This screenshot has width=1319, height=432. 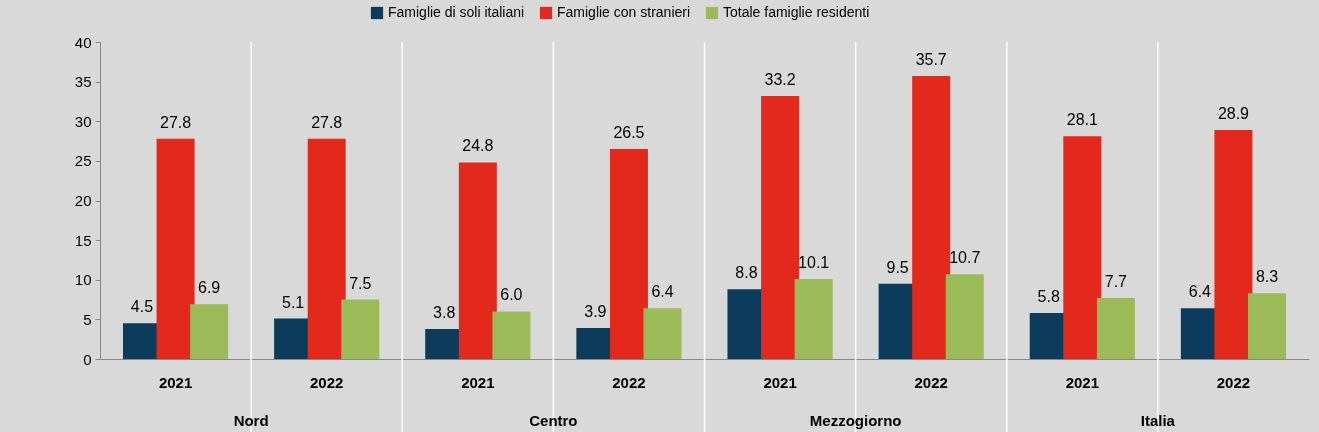 What do you see at coordinates (897, 267) in the screenshot?
I see `data-label: 9.5` at bounding box center [897, 267].